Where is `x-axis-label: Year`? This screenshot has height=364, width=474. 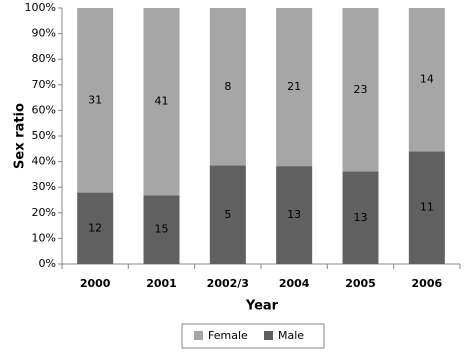 x-axis-label: Year is located at coordinates (262, 306).